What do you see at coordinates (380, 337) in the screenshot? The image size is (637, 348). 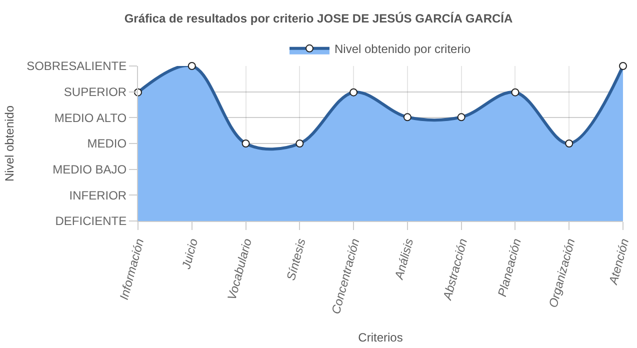 I see `x-axis-title: Criterios` at bounding box center [380, 337].